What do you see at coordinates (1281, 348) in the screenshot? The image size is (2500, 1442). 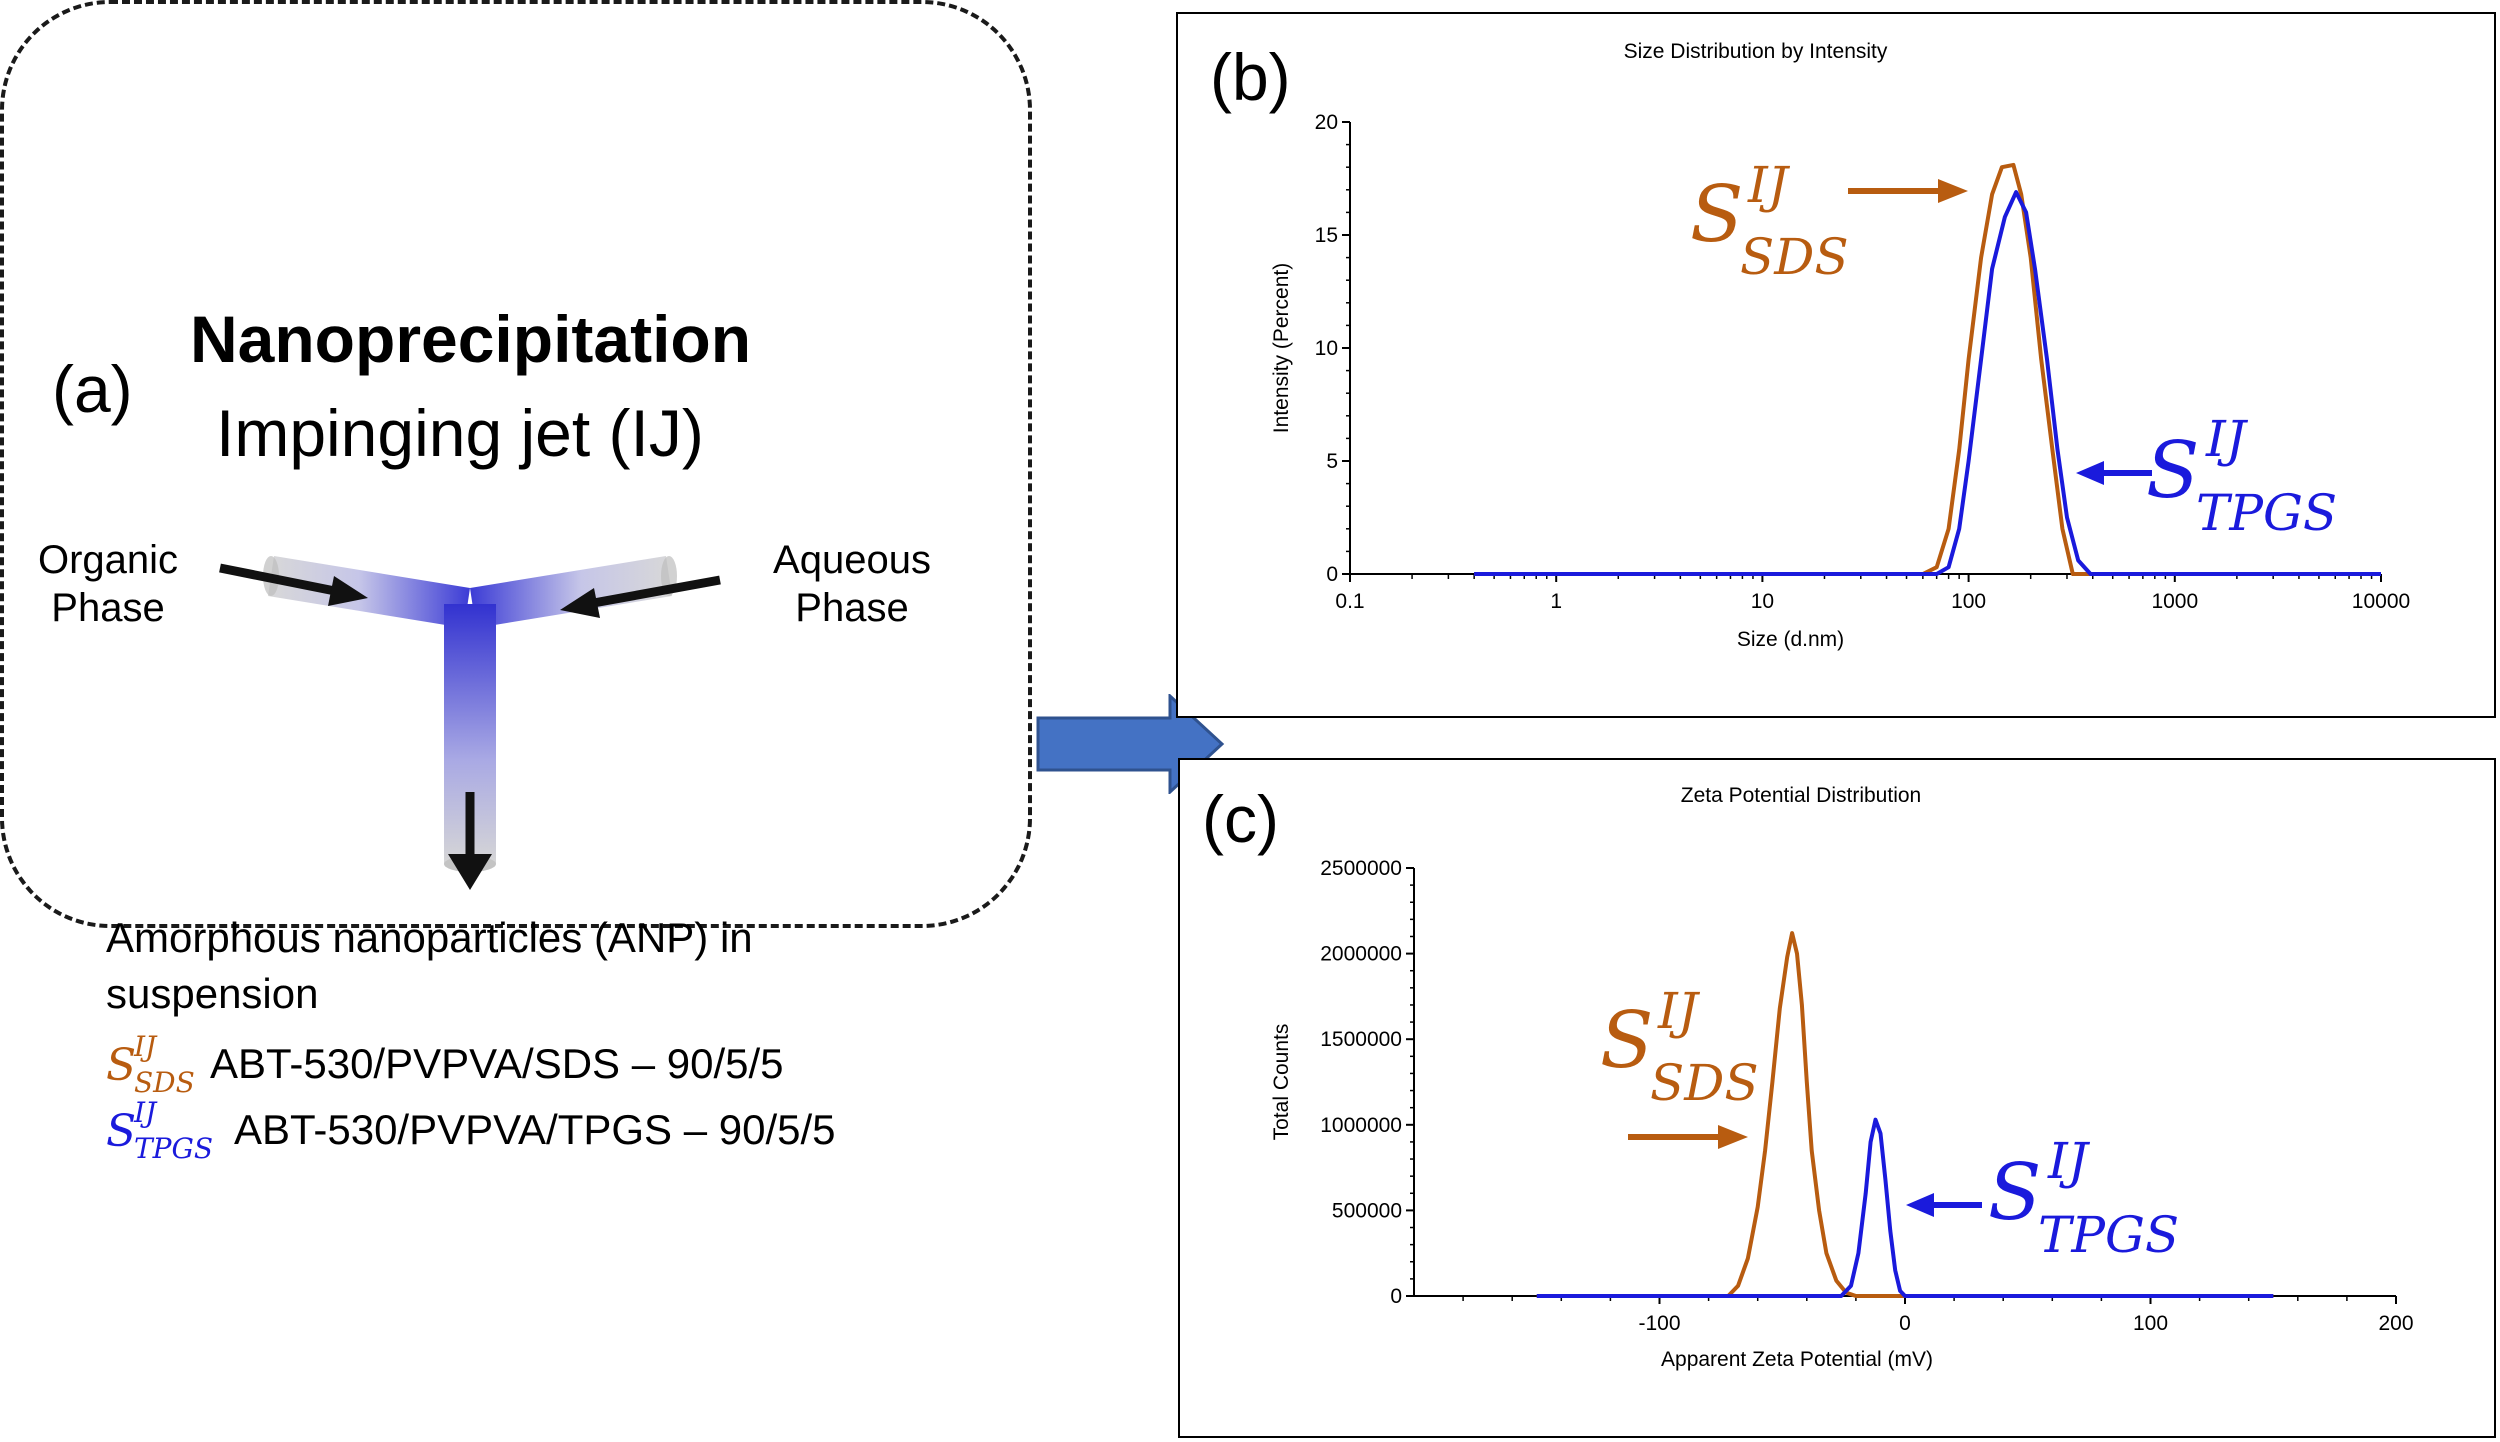 I see `size-y-axis-label: Intensity (Percent)` at bounding box center [1281, 348].